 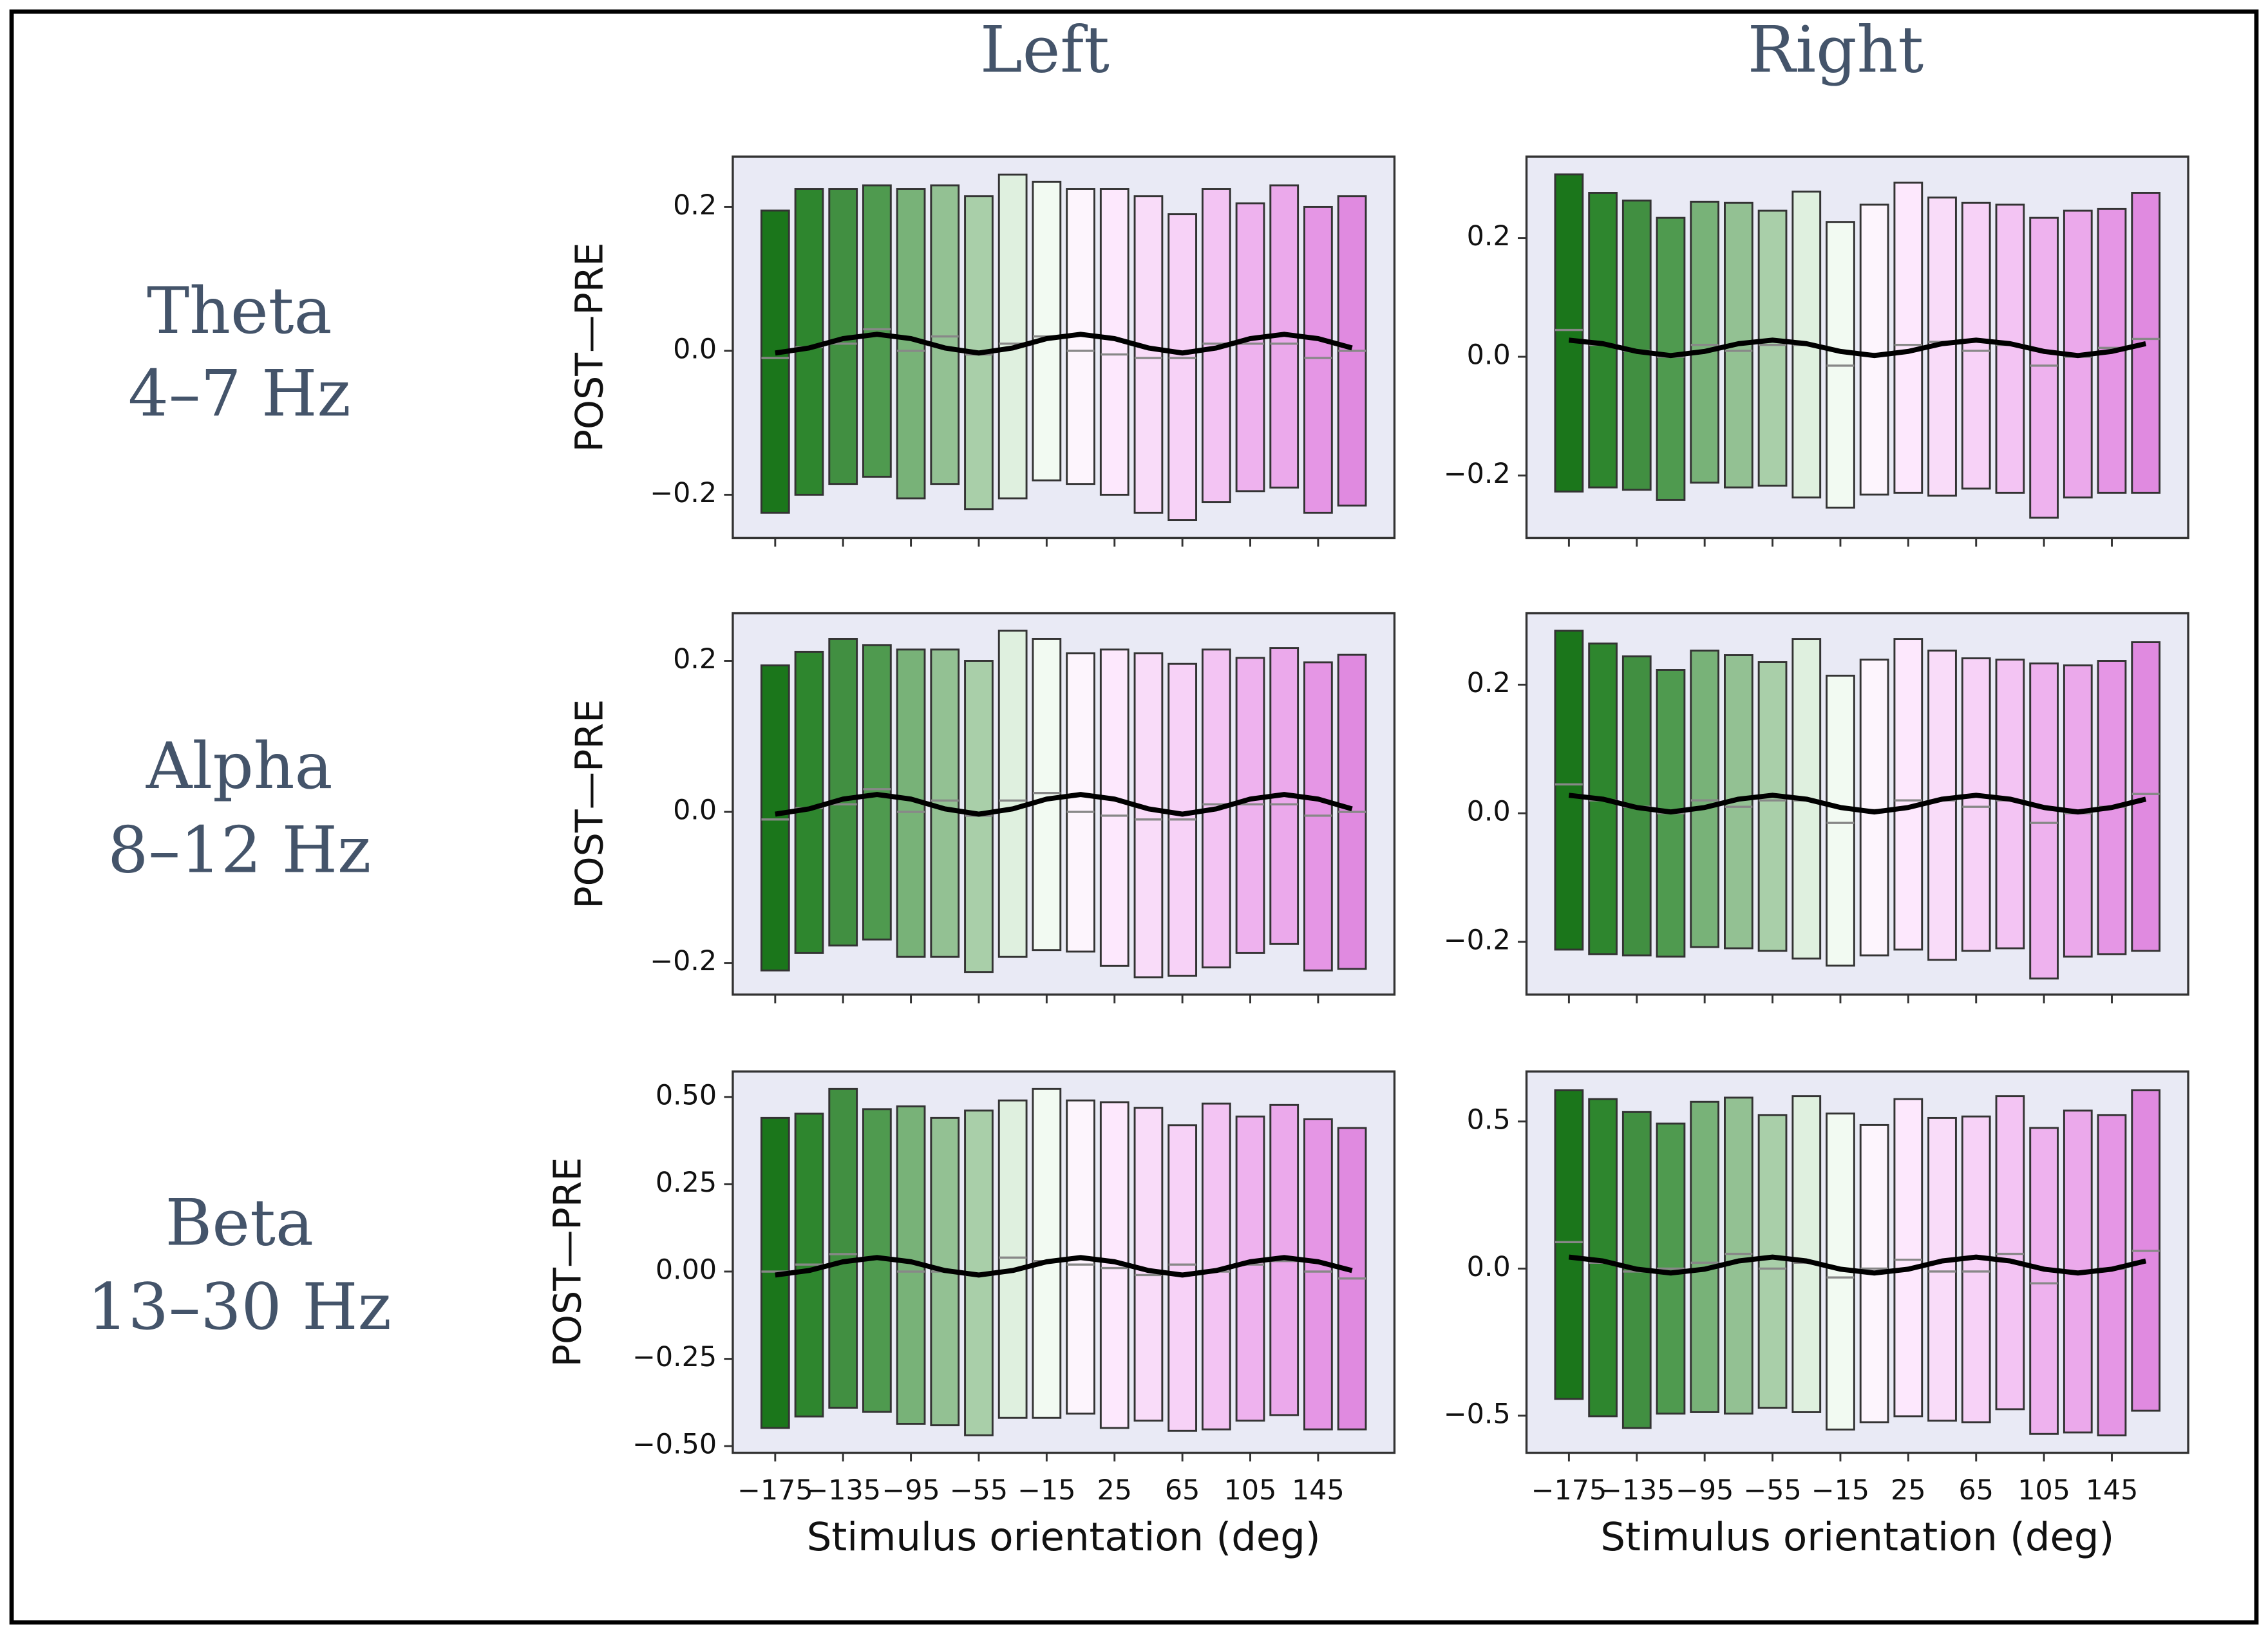 I want to click on row-band: 4–7 Hz, so click(x=239, y=394).